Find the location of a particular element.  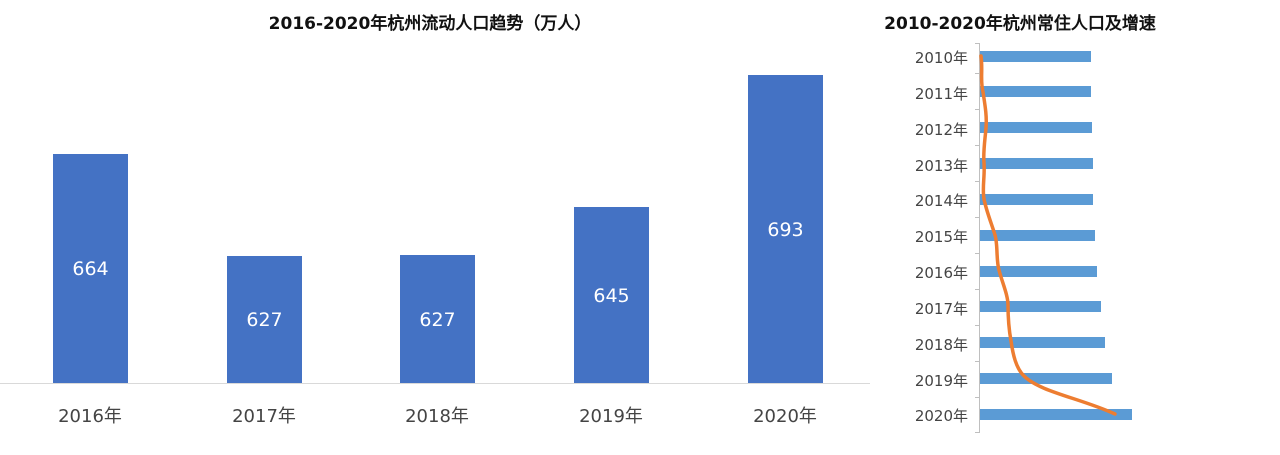

y-axis-label: 2014年 is located at coordinates (941, 201).